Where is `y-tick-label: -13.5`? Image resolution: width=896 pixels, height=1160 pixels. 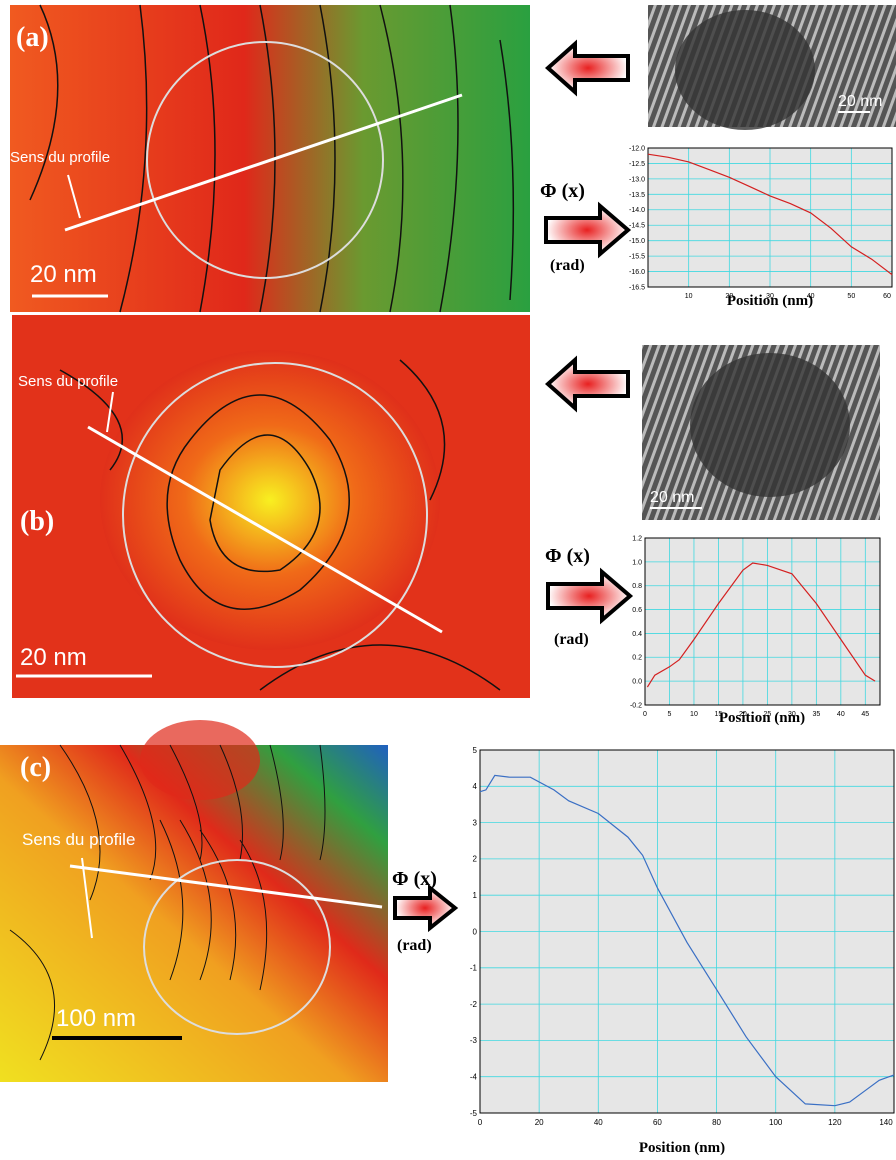
y-tick-label: -13.5 is located at coordinates (637, 195).